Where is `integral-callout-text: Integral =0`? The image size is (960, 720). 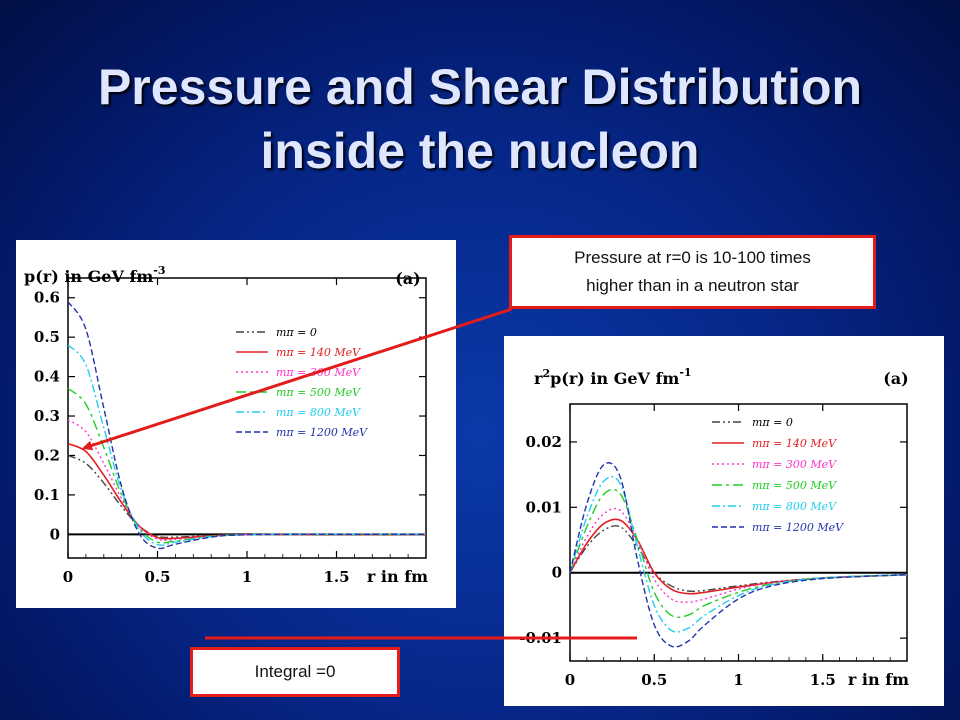 integral-callout-text: Integral =0 is located at coordinates (295, 671).